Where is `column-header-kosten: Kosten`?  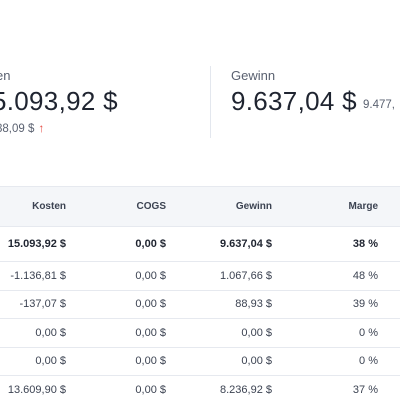
column-header-kosten: Kosten is located at coordinates (49, 206).